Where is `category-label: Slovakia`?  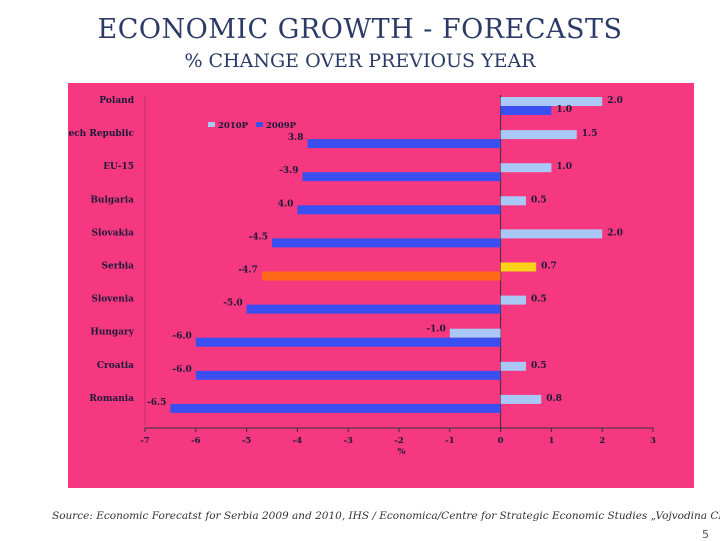 category-label: Slovakia is located at coordinates (113, 233).